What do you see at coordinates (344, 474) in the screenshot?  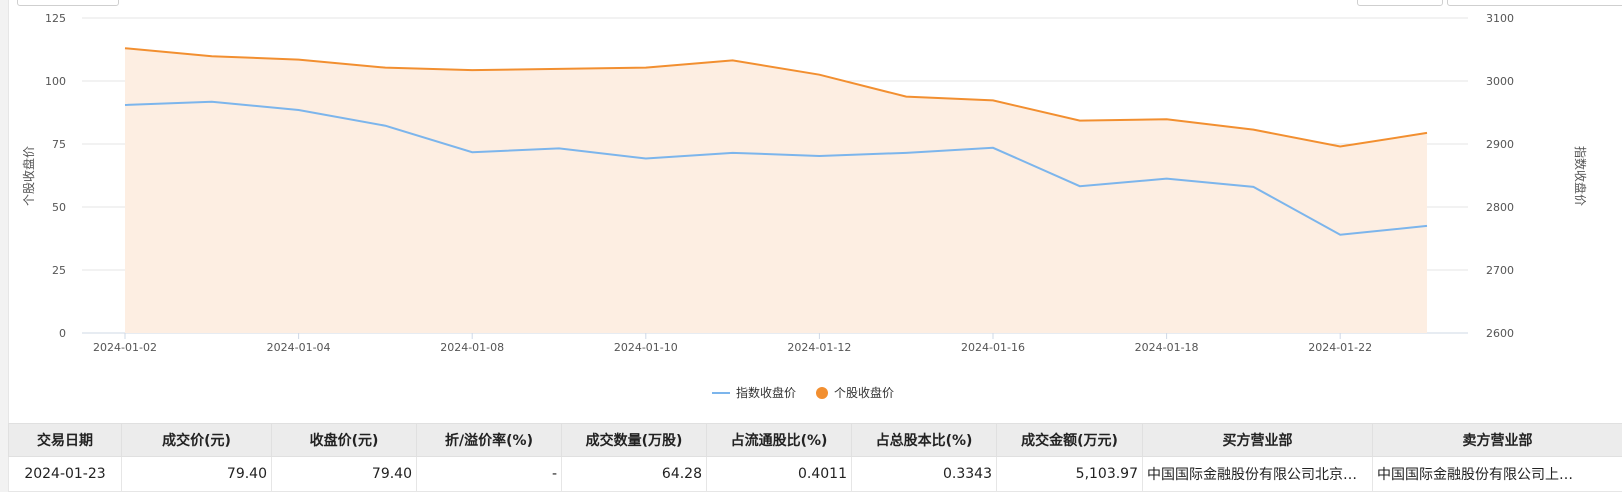 I see `cell-close-price: 79.40` at bounding box center [344, 474].